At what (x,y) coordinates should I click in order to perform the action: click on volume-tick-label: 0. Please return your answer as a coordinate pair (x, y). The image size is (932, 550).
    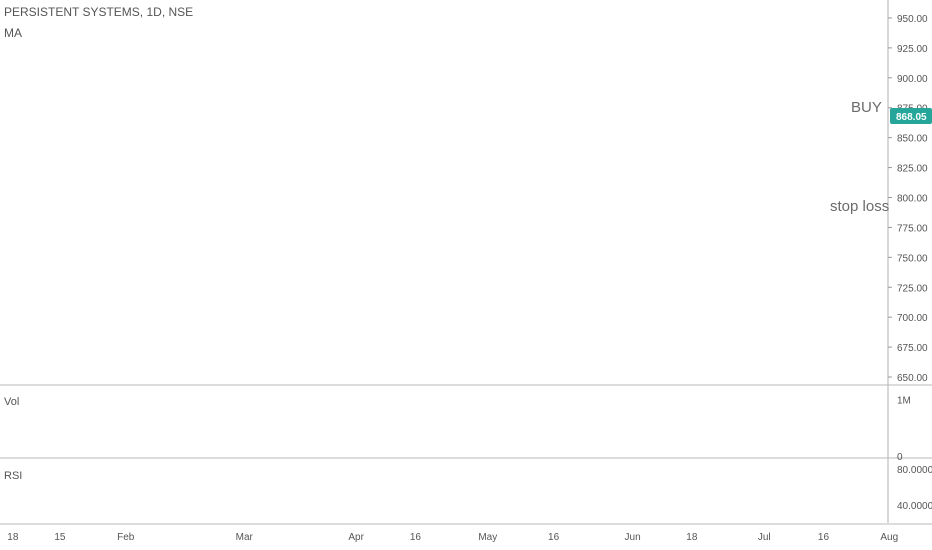
    Looking at the image, I should click on (900, 457).